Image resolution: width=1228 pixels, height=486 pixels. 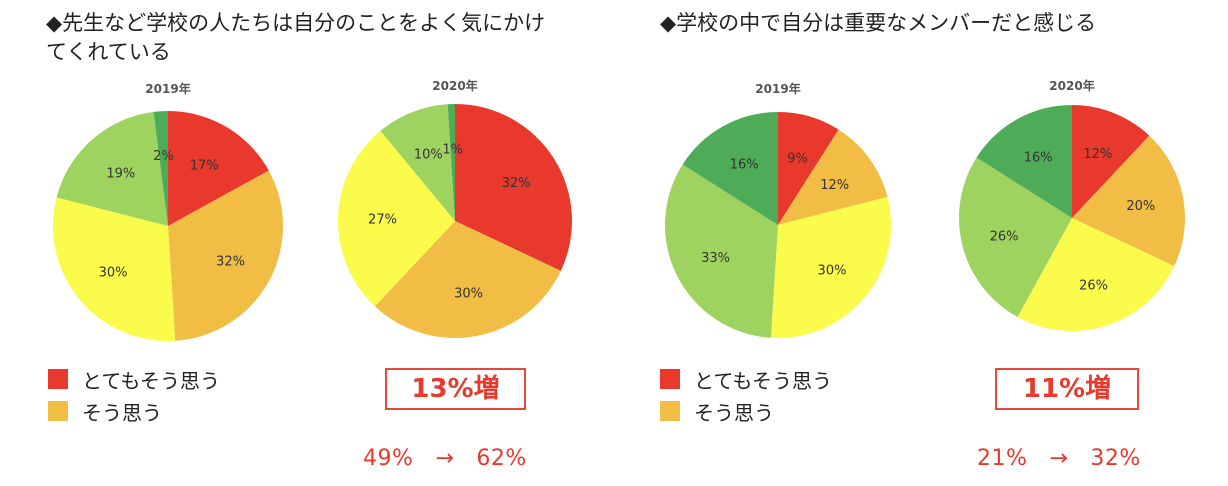 What do you see at coordinates (428, 155) in the screenshot?
I see `slice-label: 10%` at bounding box center [428, 155].